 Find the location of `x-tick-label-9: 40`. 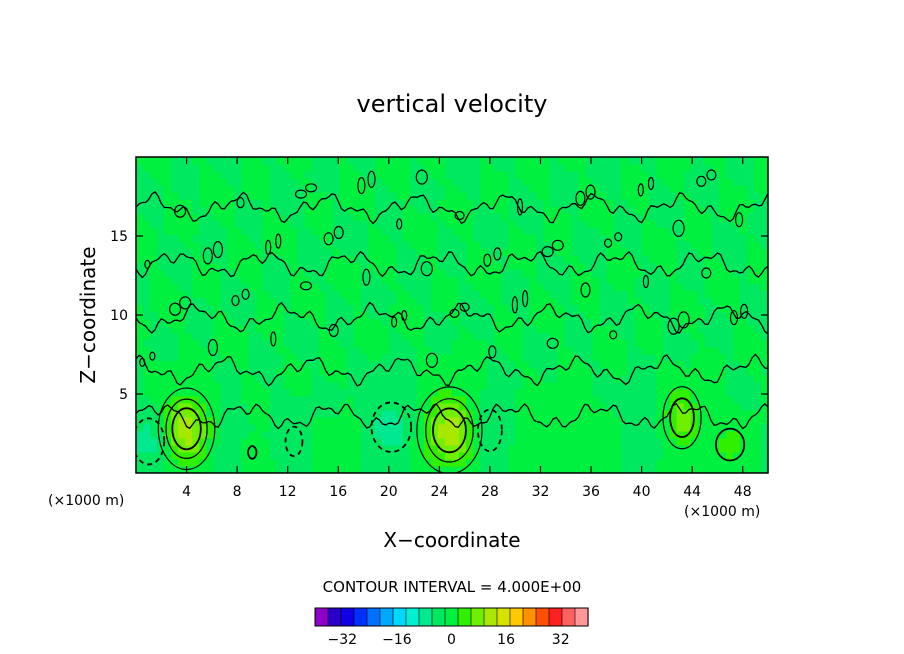

x-tick-label-9: 40 is located at coordinates (642, 492).